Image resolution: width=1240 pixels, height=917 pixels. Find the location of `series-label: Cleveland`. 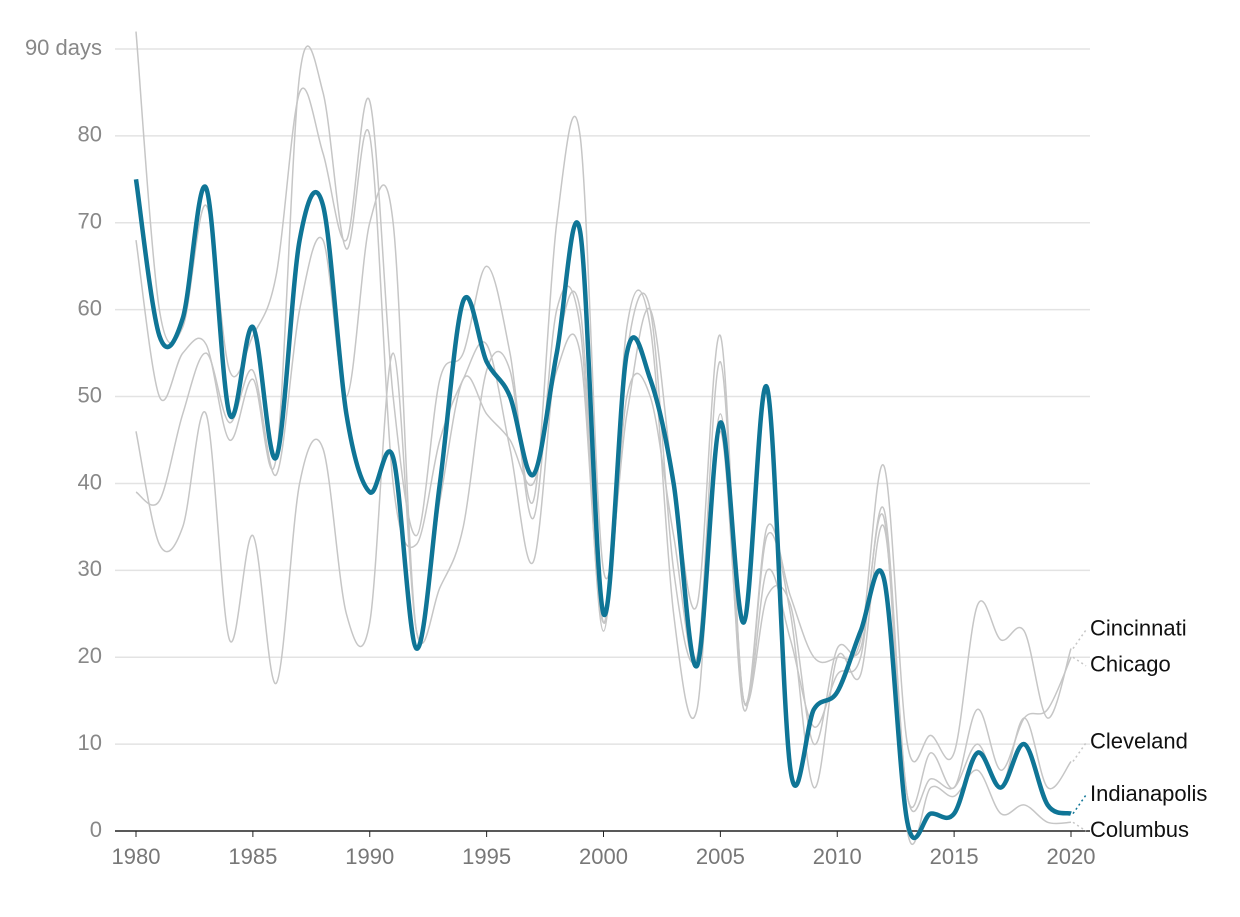

series-label: Cleveland is located at coordinates (1139, 741).